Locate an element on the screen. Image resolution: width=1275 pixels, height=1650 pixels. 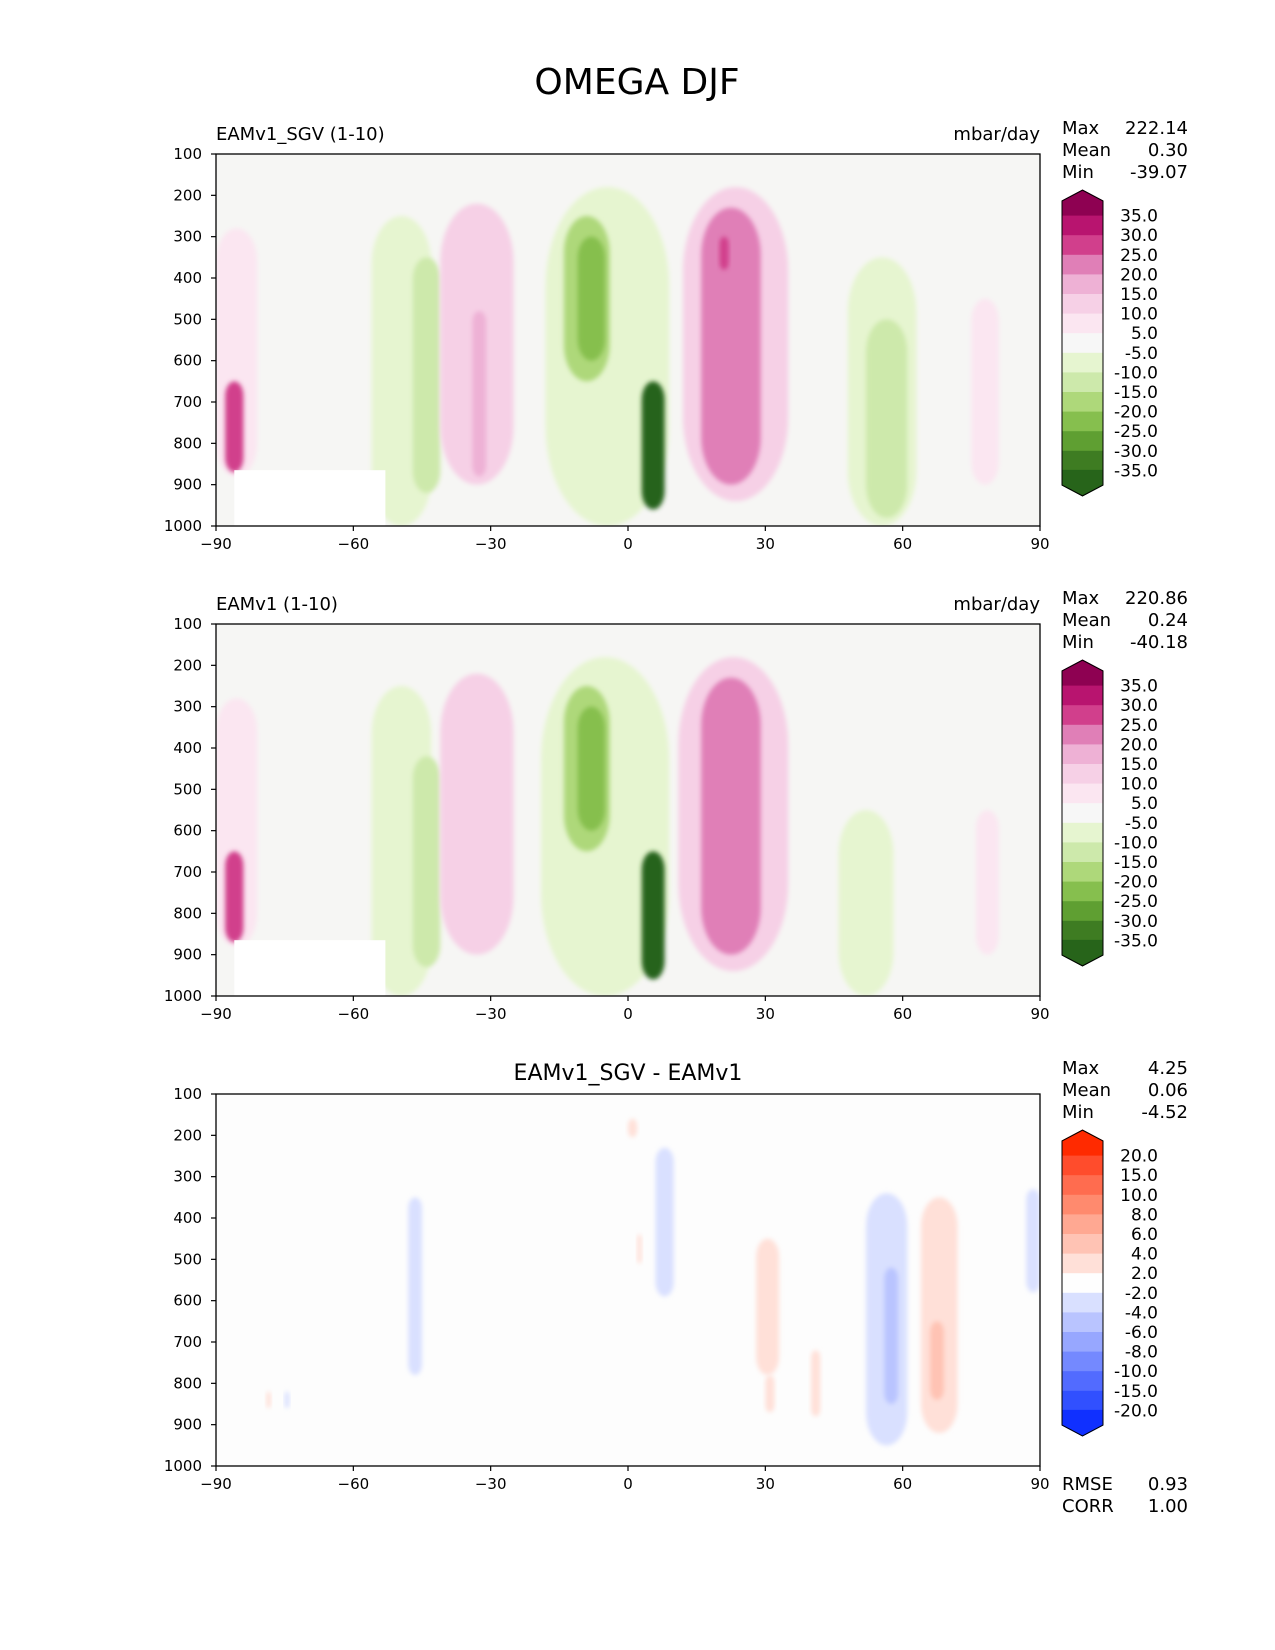
y-tick-label: 100 is located at coordinates (187, 1094).